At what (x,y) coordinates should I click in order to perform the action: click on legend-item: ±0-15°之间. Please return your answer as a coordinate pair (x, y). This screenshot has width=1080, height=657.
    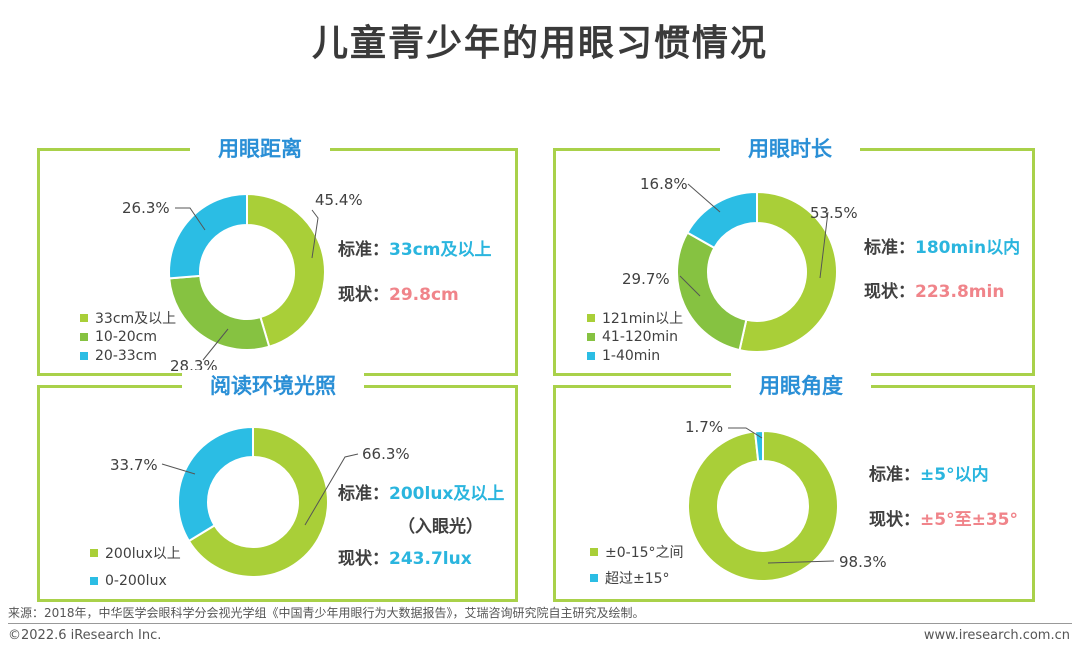
    Looking at the image, I should click on (637, 551).